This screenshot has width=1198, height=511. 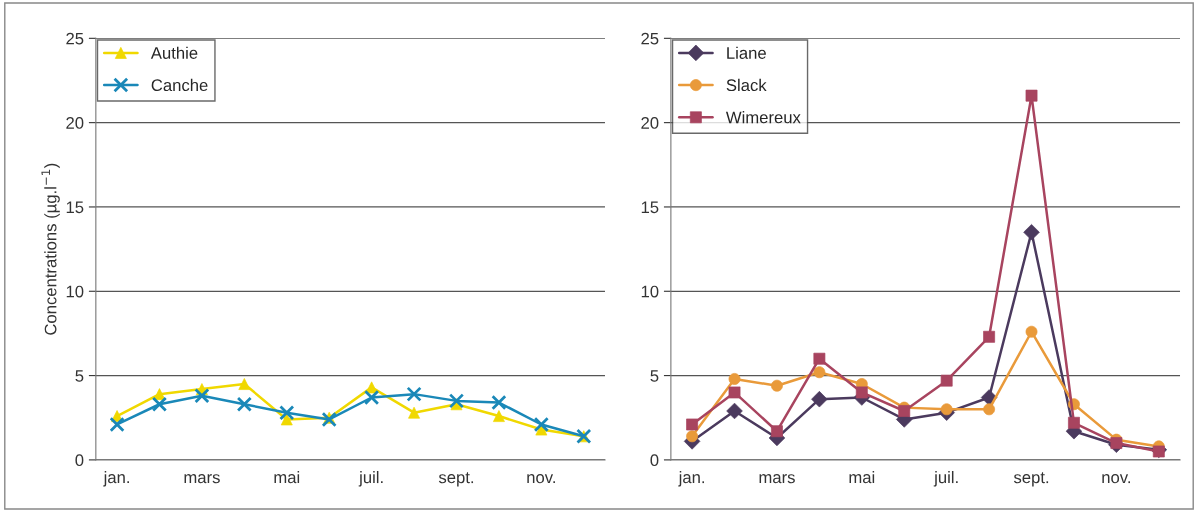 I want to click on legend-label: Canche, so click(x=179, y=85).